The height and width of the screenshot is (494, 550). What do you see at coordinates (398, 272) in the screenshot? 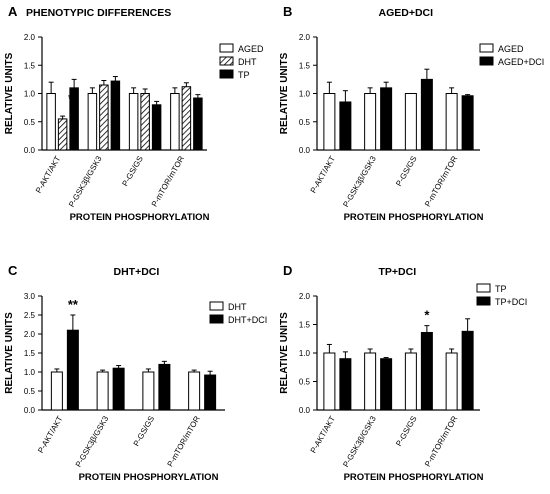
I see `chart-title: TP+DCI` at bounding box center [398, 272].